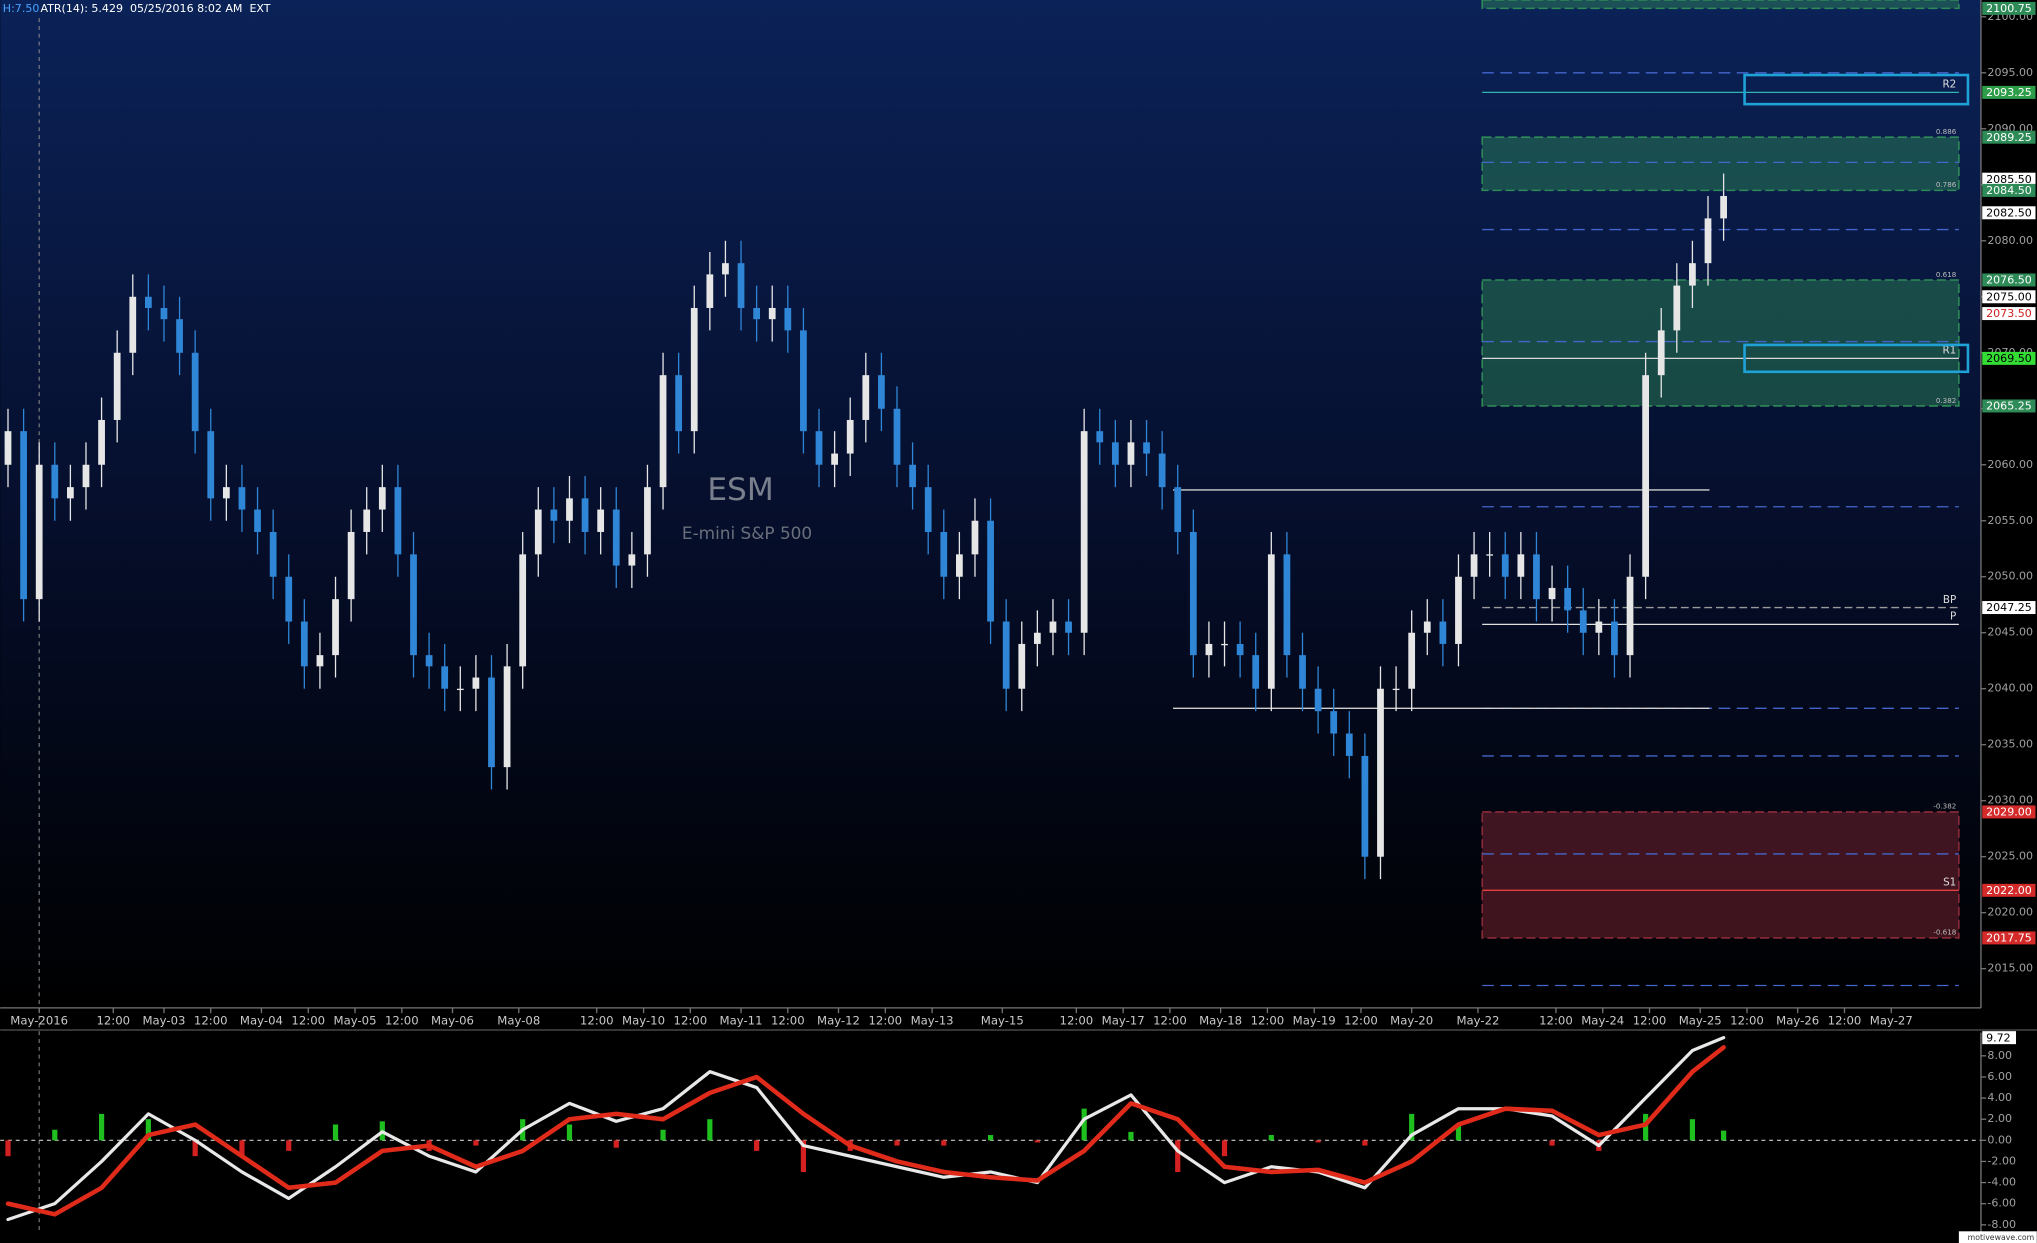 The height and width of the screenshot is (1243, 2037). I want to click on y-tick-label: 2.00, so click(1999, 1118).